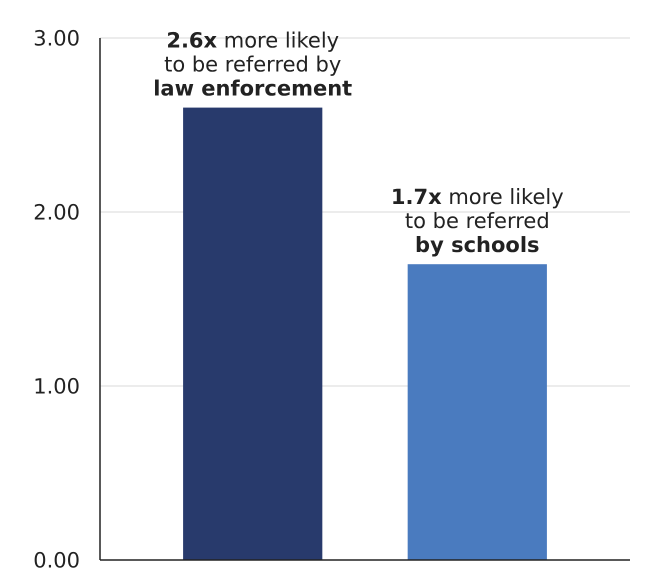 This screenshot has width=646, height=573. I want to click on y-tick-label: 1.00, so click(56, 386).